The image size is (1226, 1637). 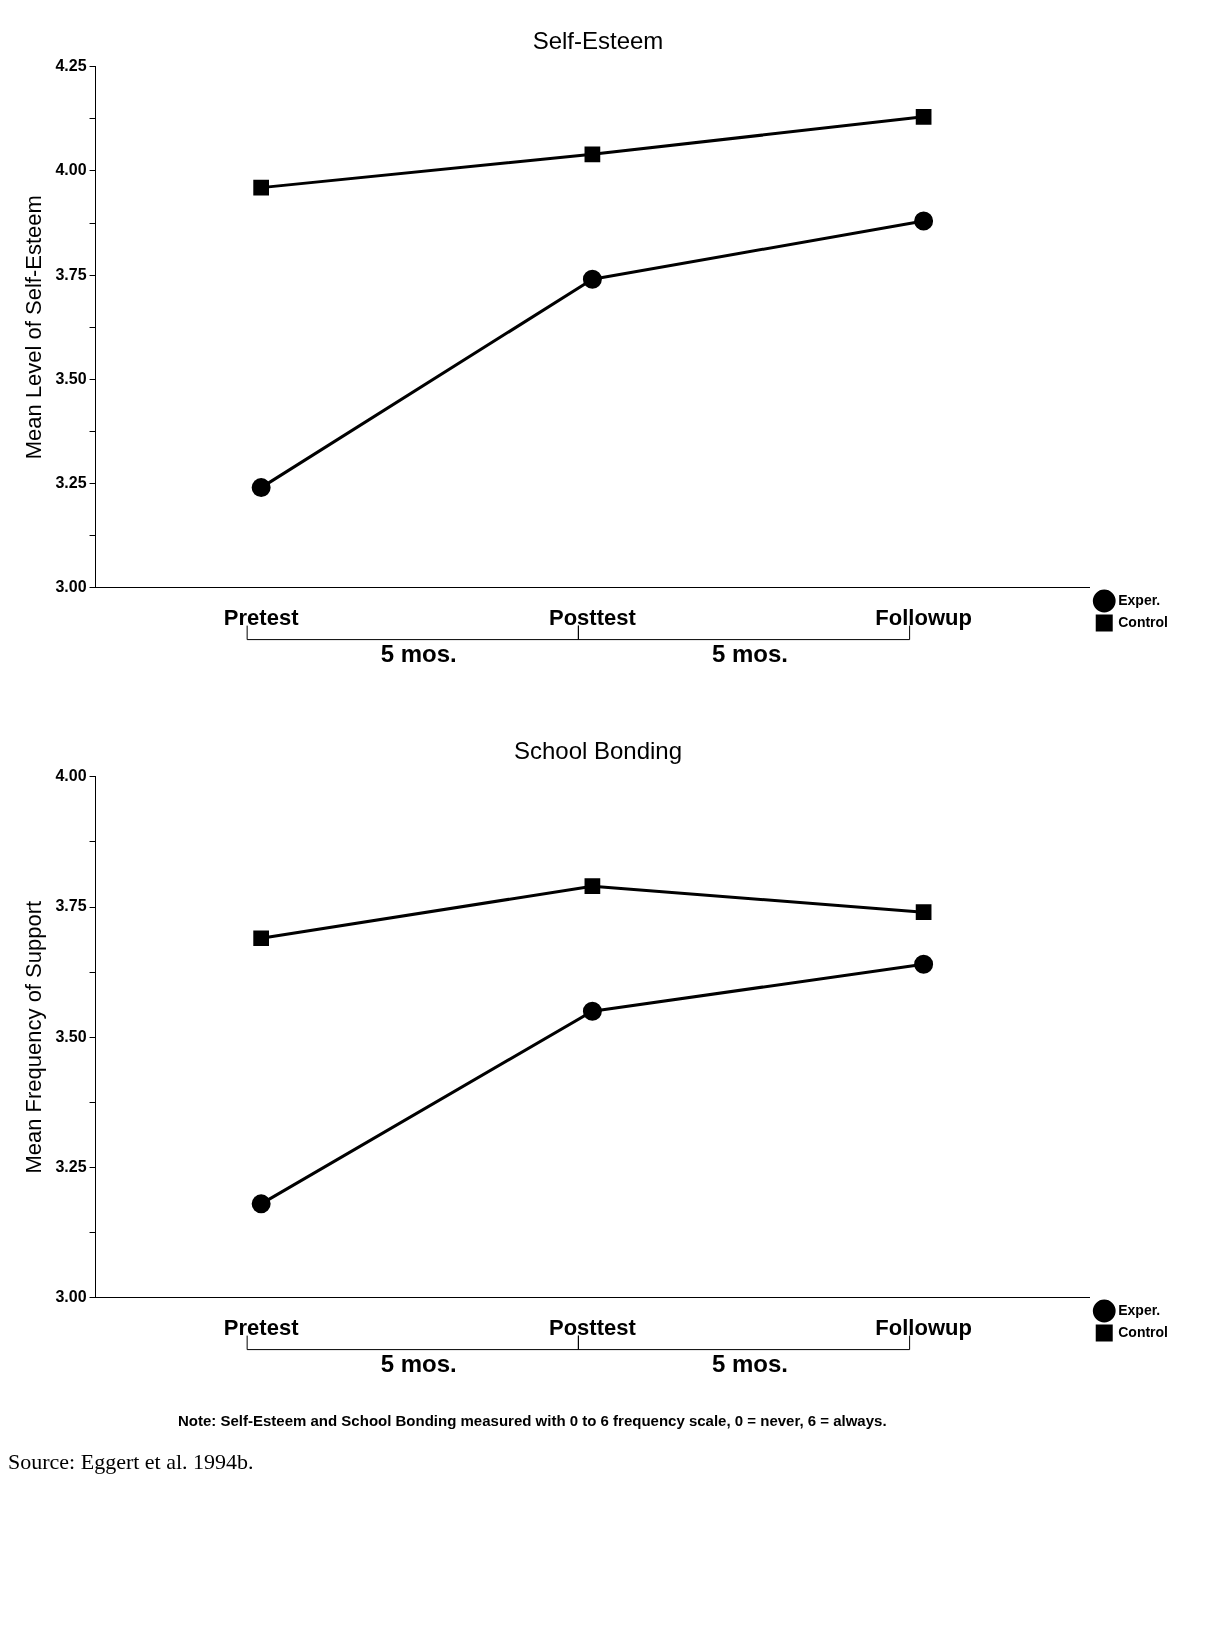 What do you see at coordinates (598, 41) in the screenshot?
I see `chart-title: Self-Esteem` at bounding box center [598, 41].